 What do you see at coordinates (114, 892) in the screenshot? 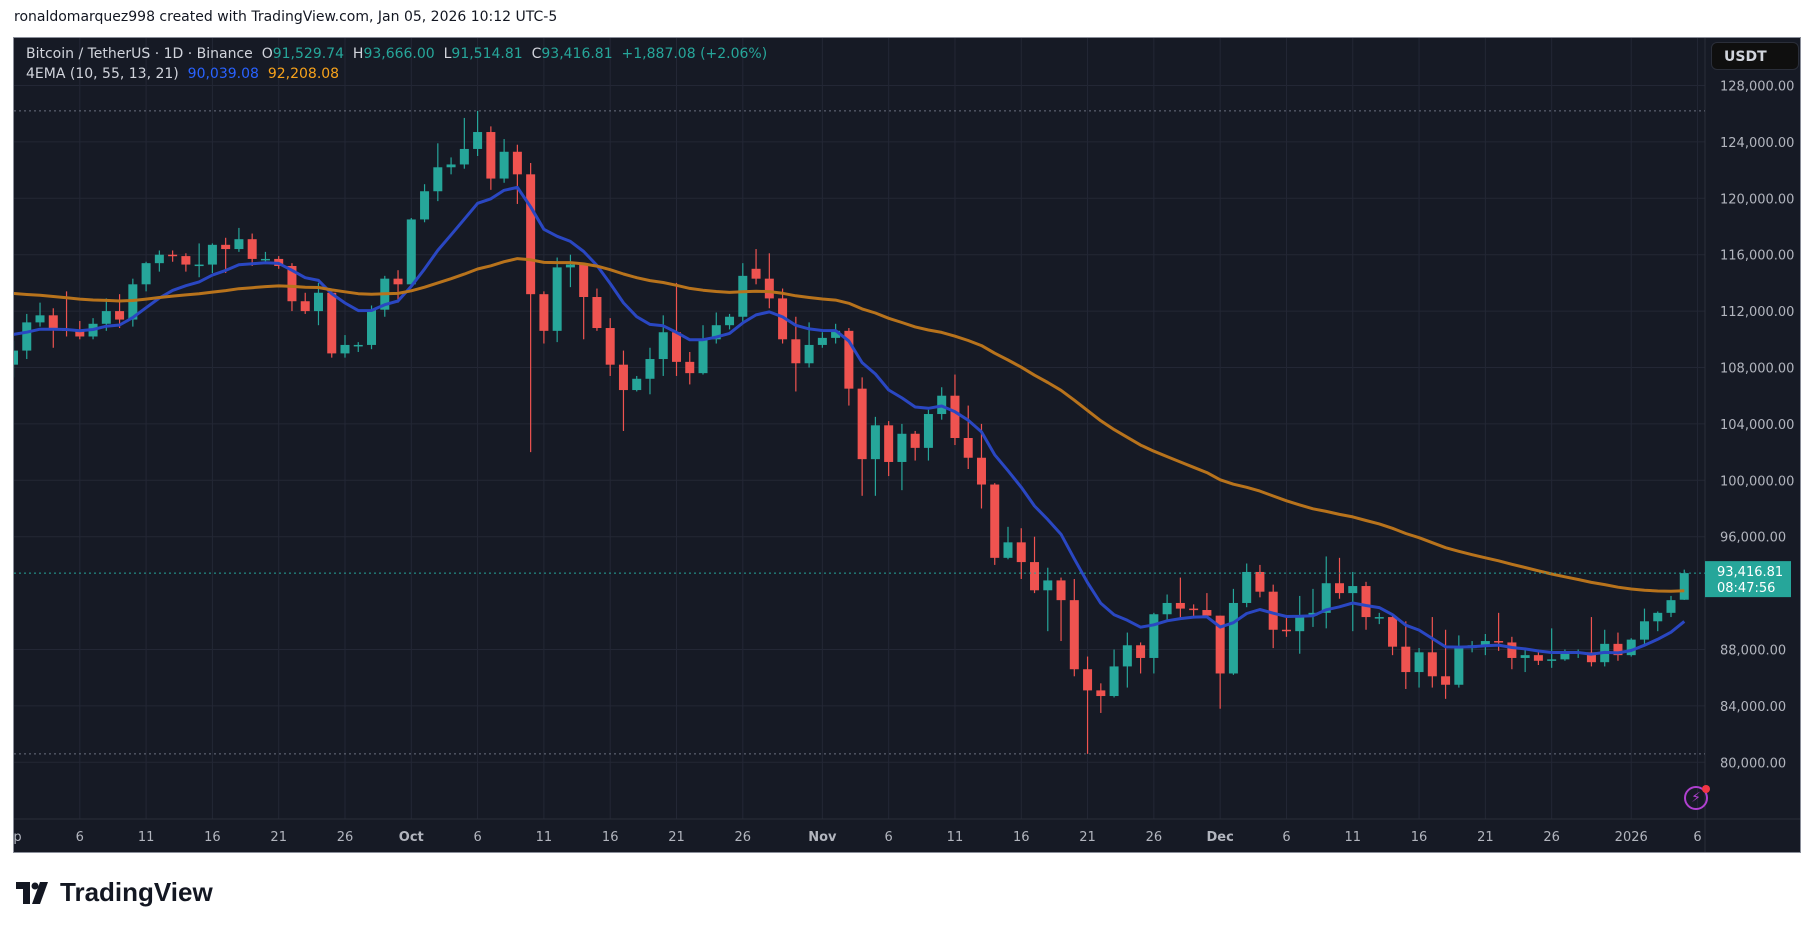
I see `tradingview-logo: TradingView` at bounding box center [114, 892].